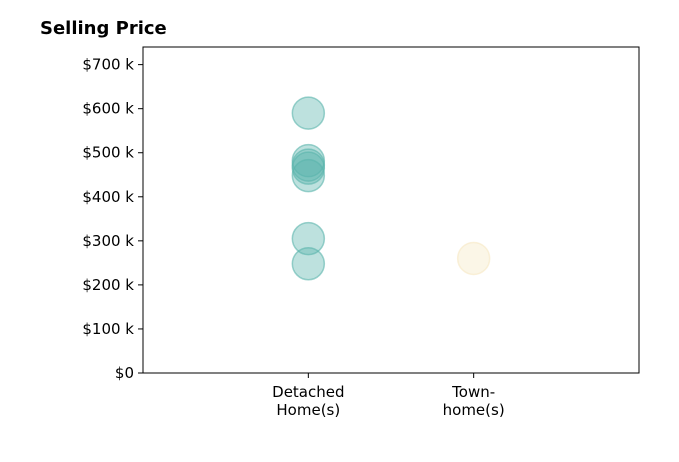 The width and height of the screenshot is (679, 462). I want to click on y-tick-label: $300 k, so click(108, 241).